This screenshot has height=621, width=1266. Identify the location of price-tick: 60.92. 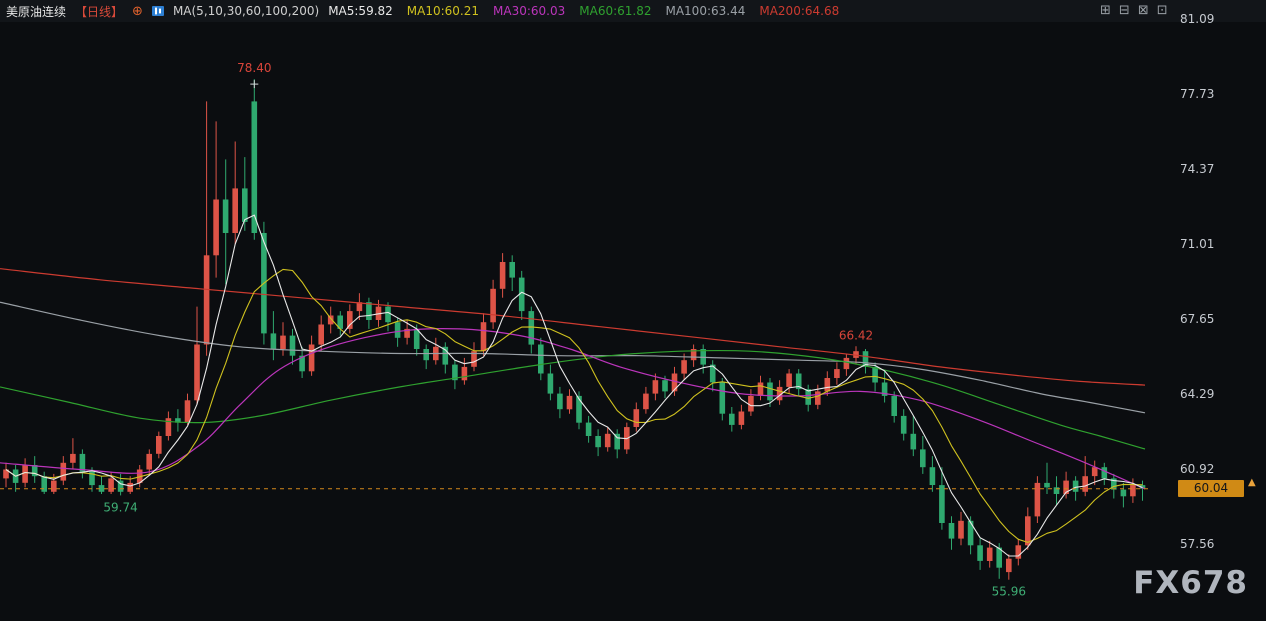
(1197, 469).